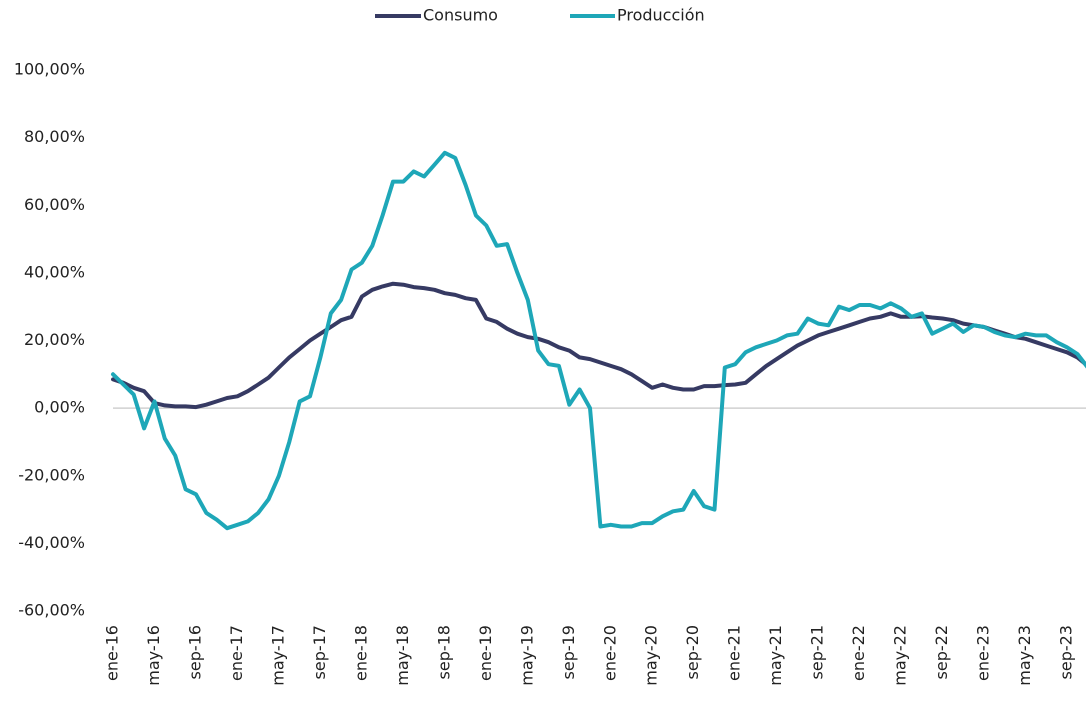  I want to click on y-tick-label: -40,00%, so click(51, 542).